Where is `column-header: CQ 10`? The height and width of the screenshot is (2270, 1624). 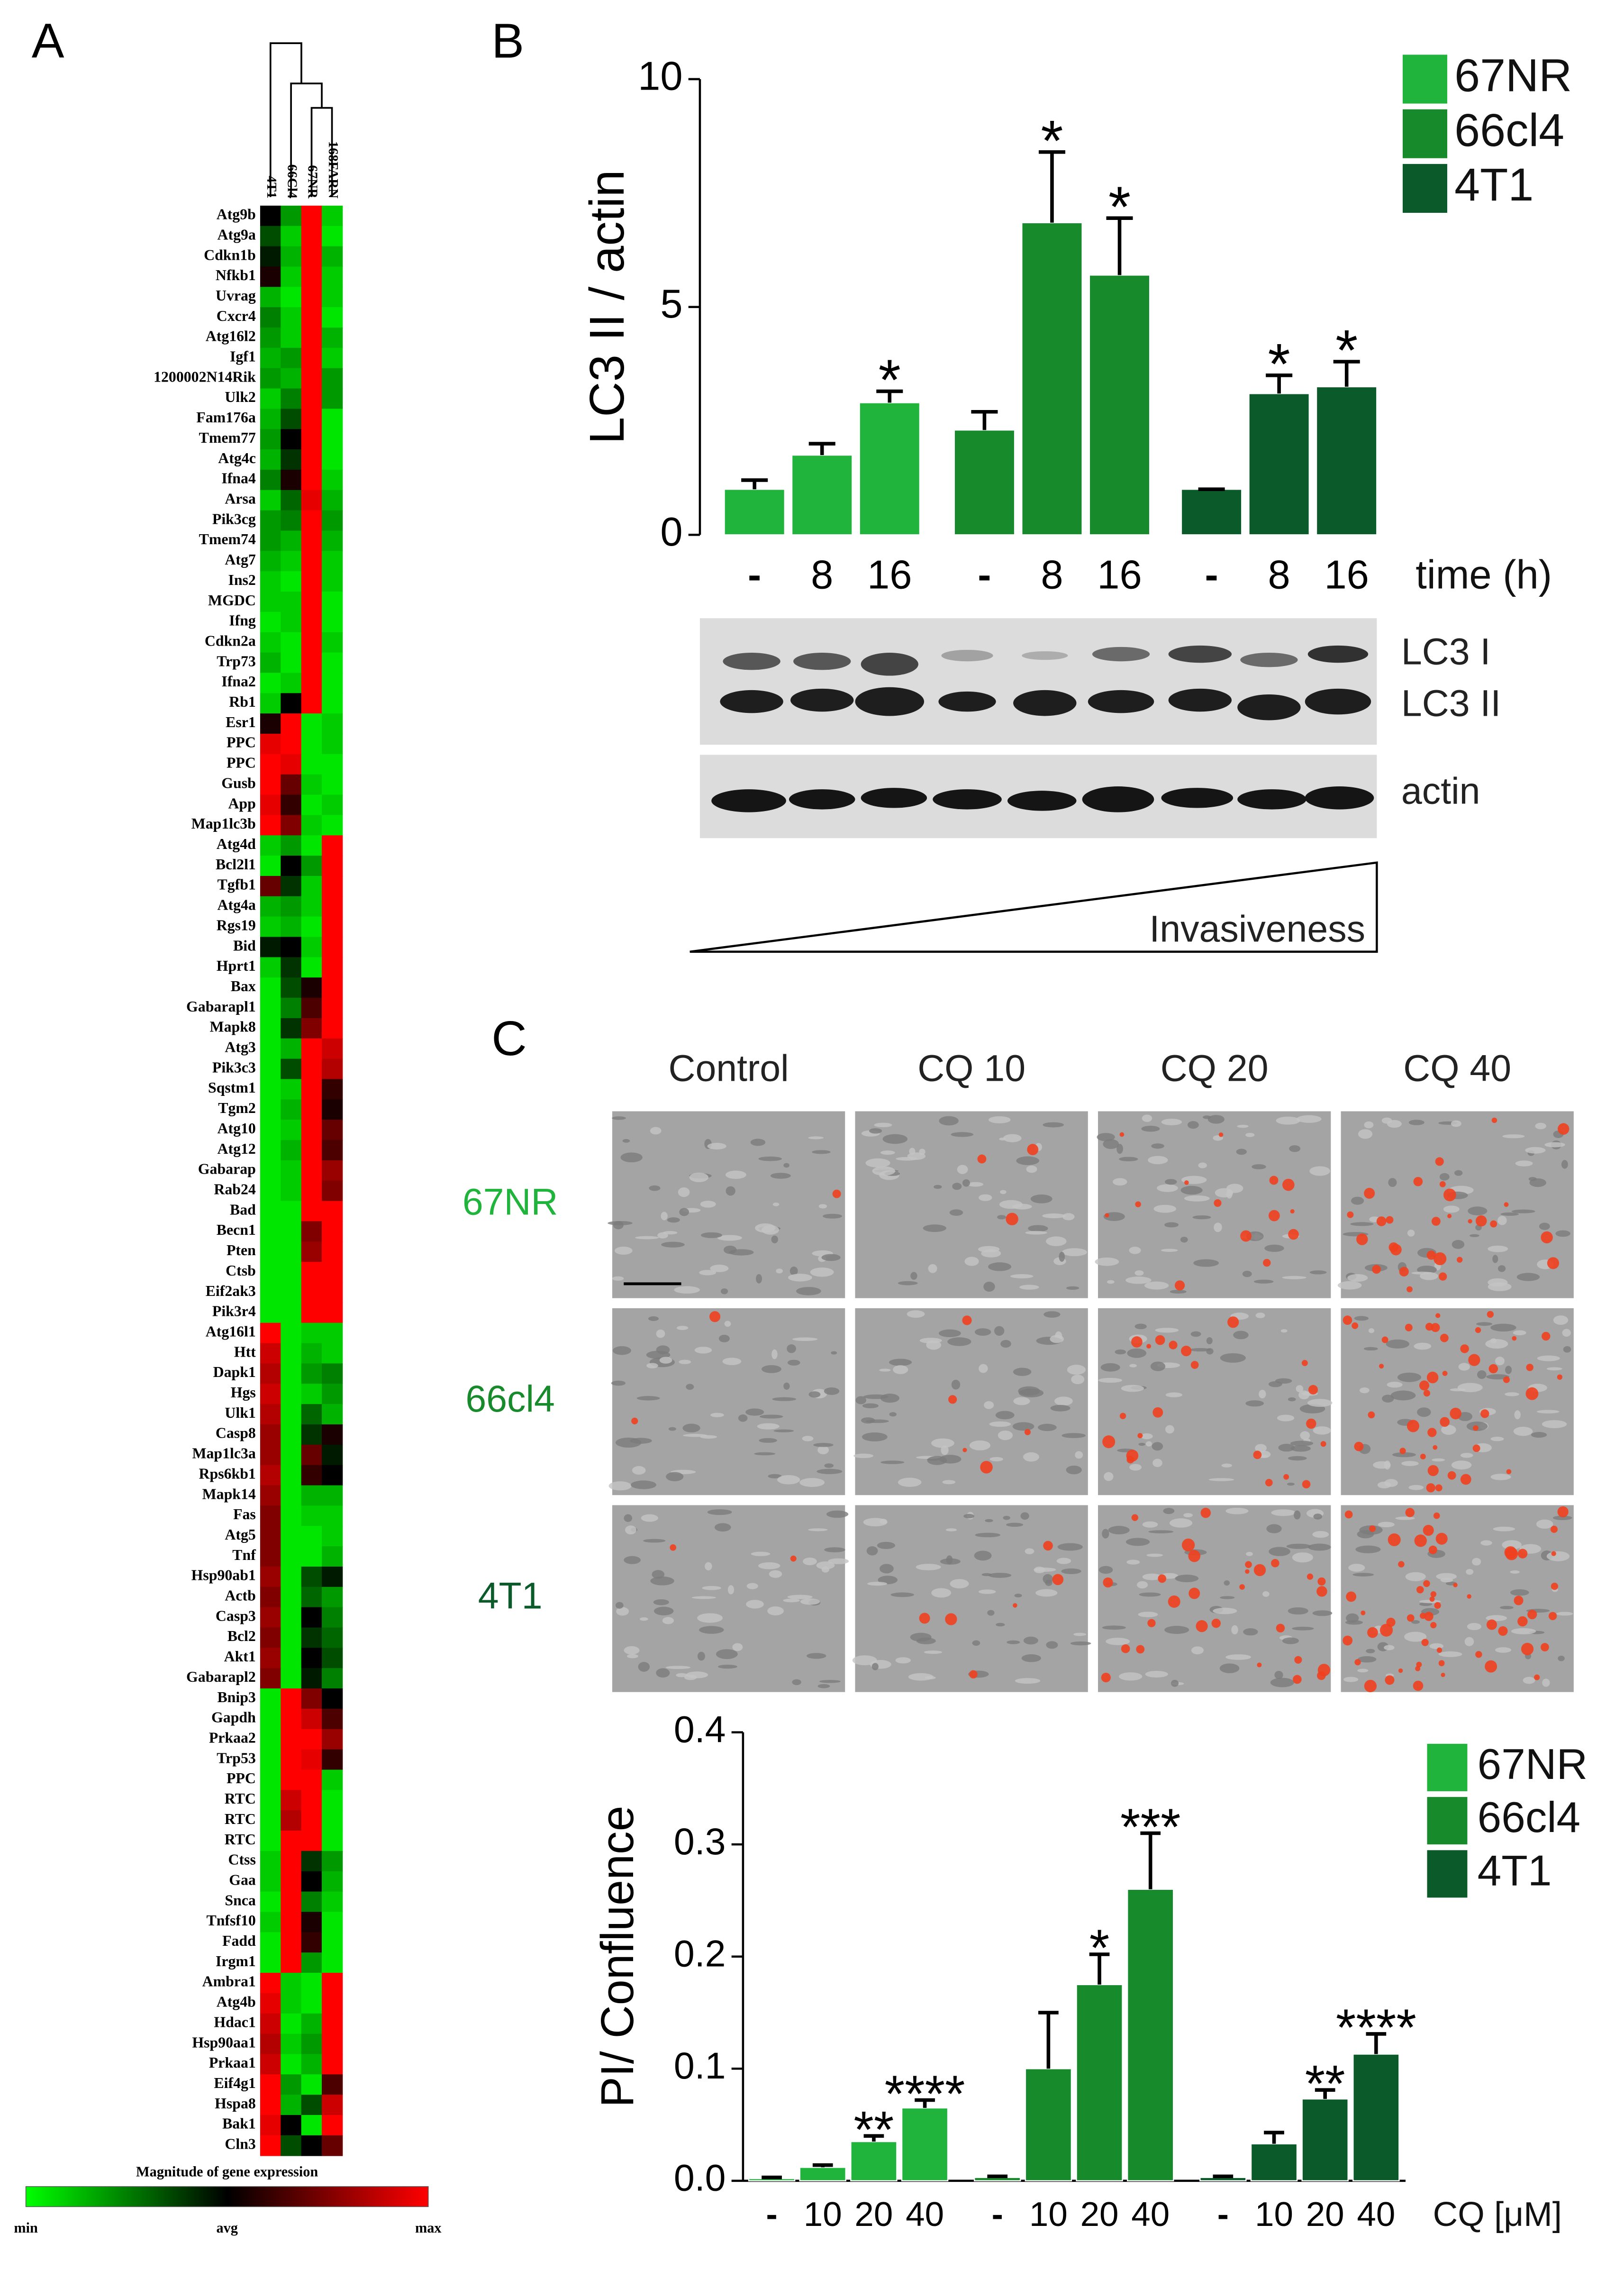 column-header: CQ 10 is located at coordinates (971, 1068).